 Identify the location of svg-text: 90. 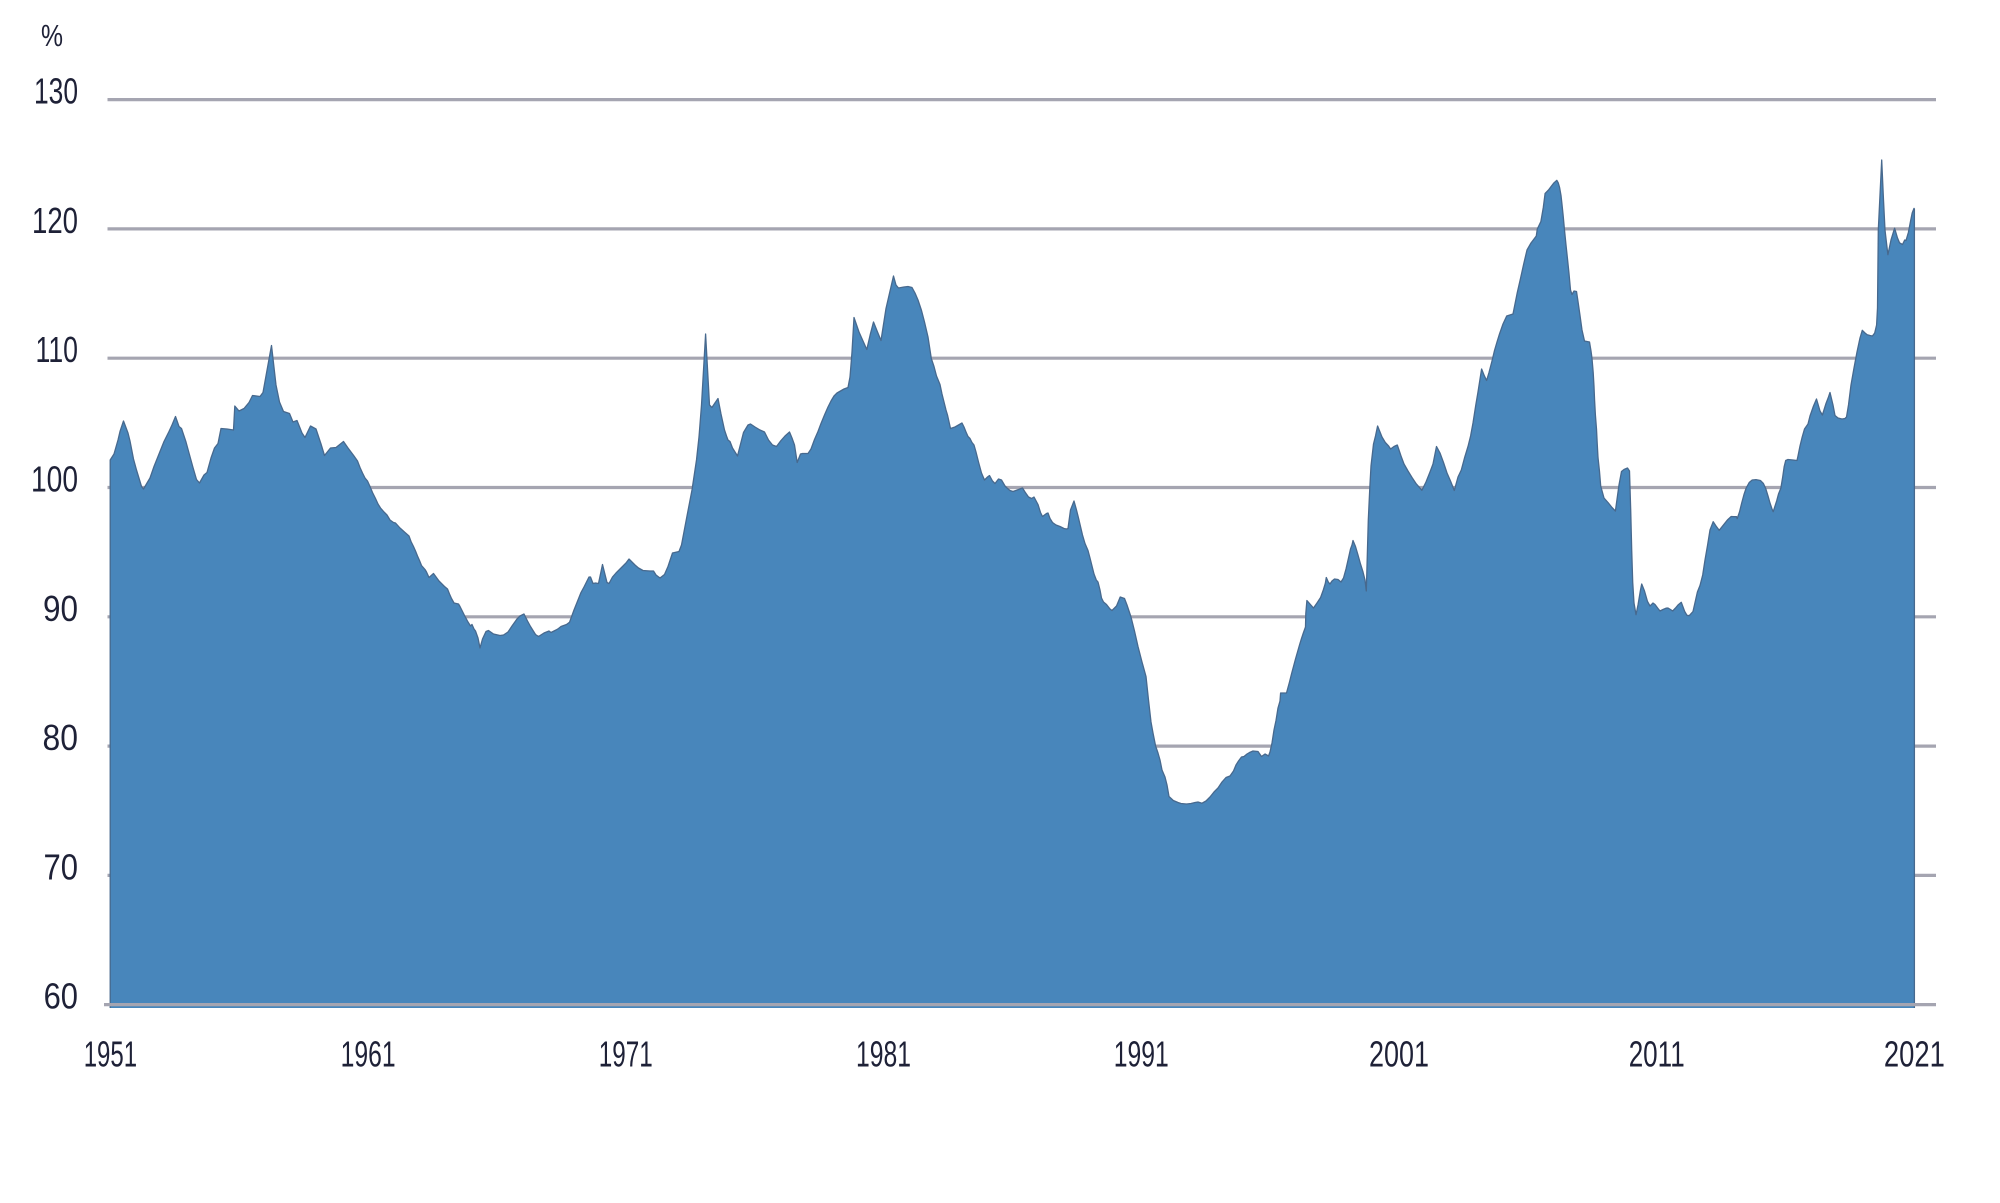
(60, 608).